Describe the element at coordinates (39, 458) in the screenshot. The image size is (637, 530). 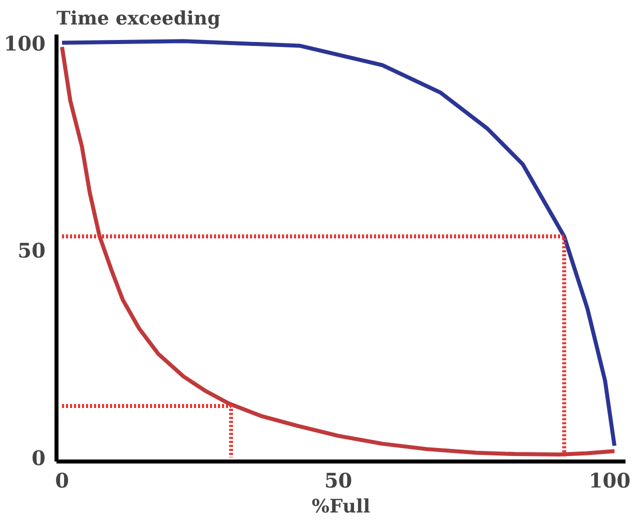
I see `y-tick-label: 0` at that location.